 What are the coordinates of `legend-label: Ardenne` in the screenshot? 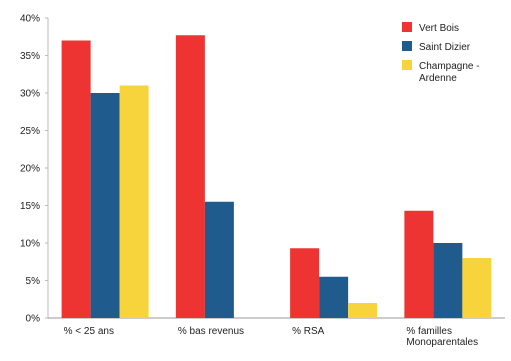 It's located at (438, 78).